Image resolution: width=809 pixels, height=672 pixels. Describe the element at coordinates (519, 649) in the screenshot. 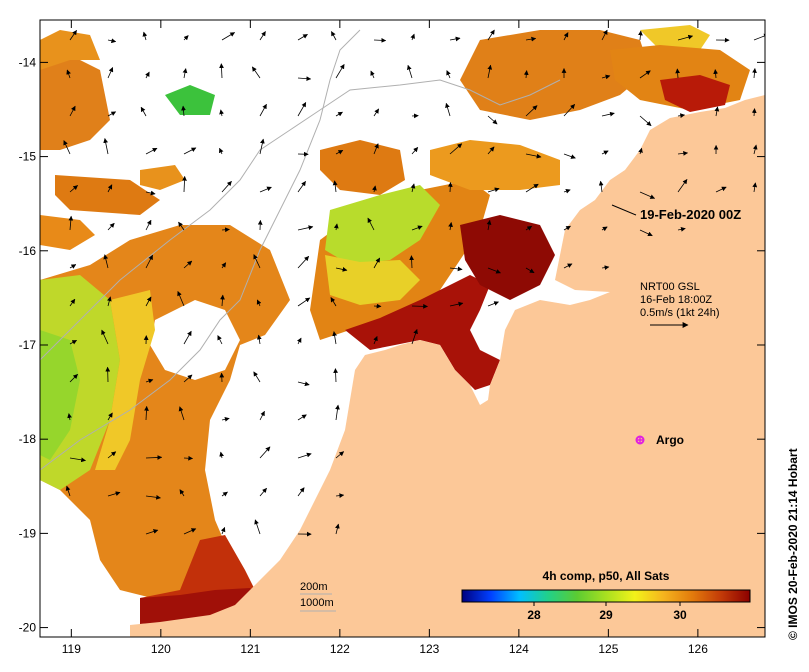

I see `lon-tick-label: 124` at that location.